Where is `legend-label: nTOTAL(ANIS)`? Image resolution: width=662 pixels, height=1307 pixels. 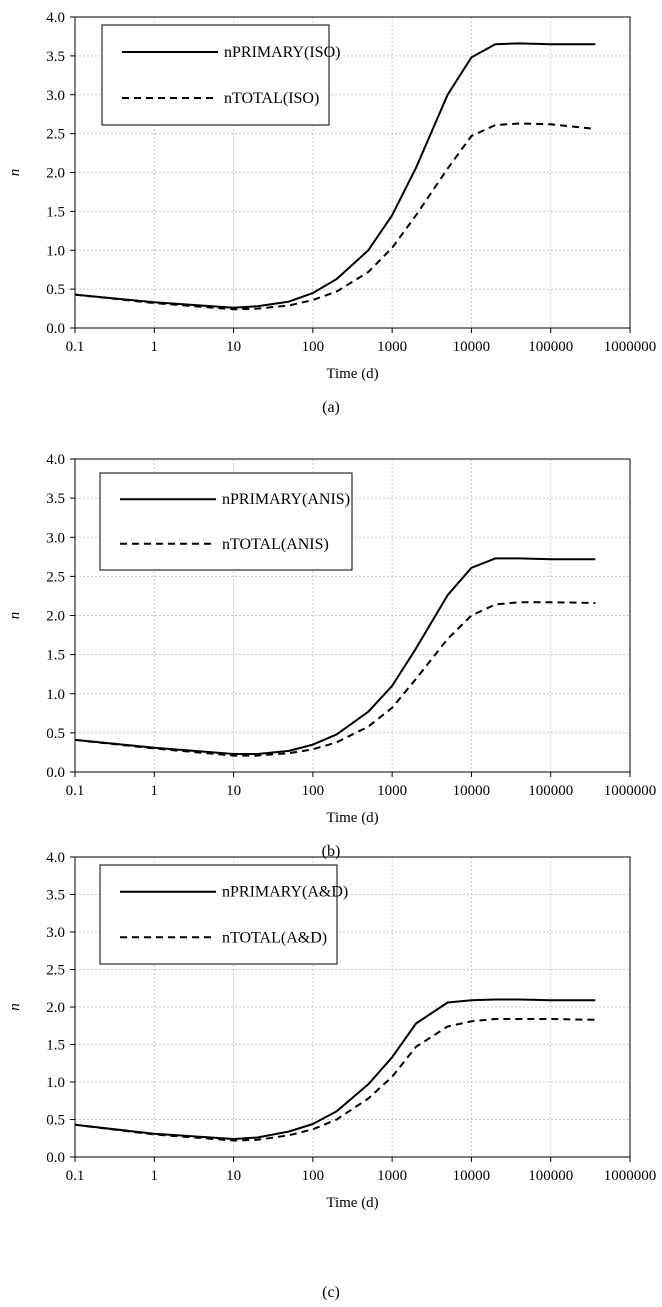
legend-label: nTOTAL(ANIS) is located at coordinates (275, 544).